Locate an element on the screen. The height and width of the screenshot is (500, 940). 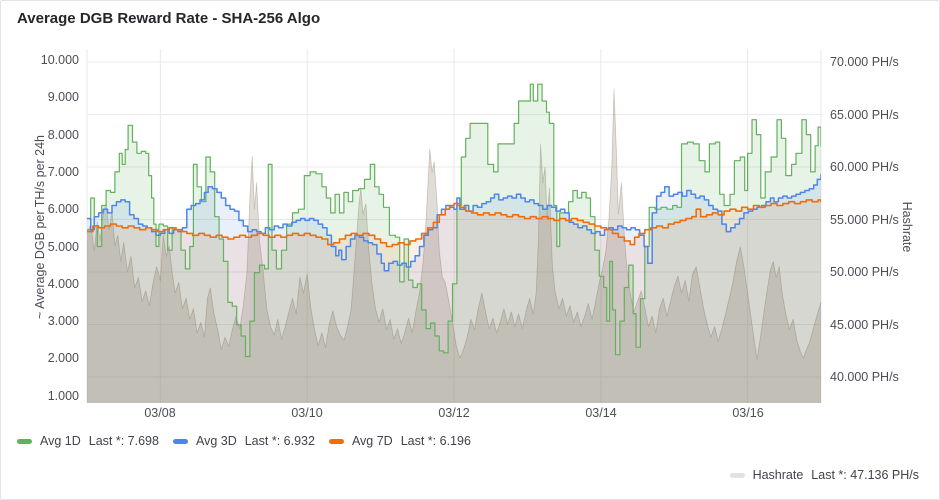
avg-7d-color-swatch is located at coordinates (336, 441).